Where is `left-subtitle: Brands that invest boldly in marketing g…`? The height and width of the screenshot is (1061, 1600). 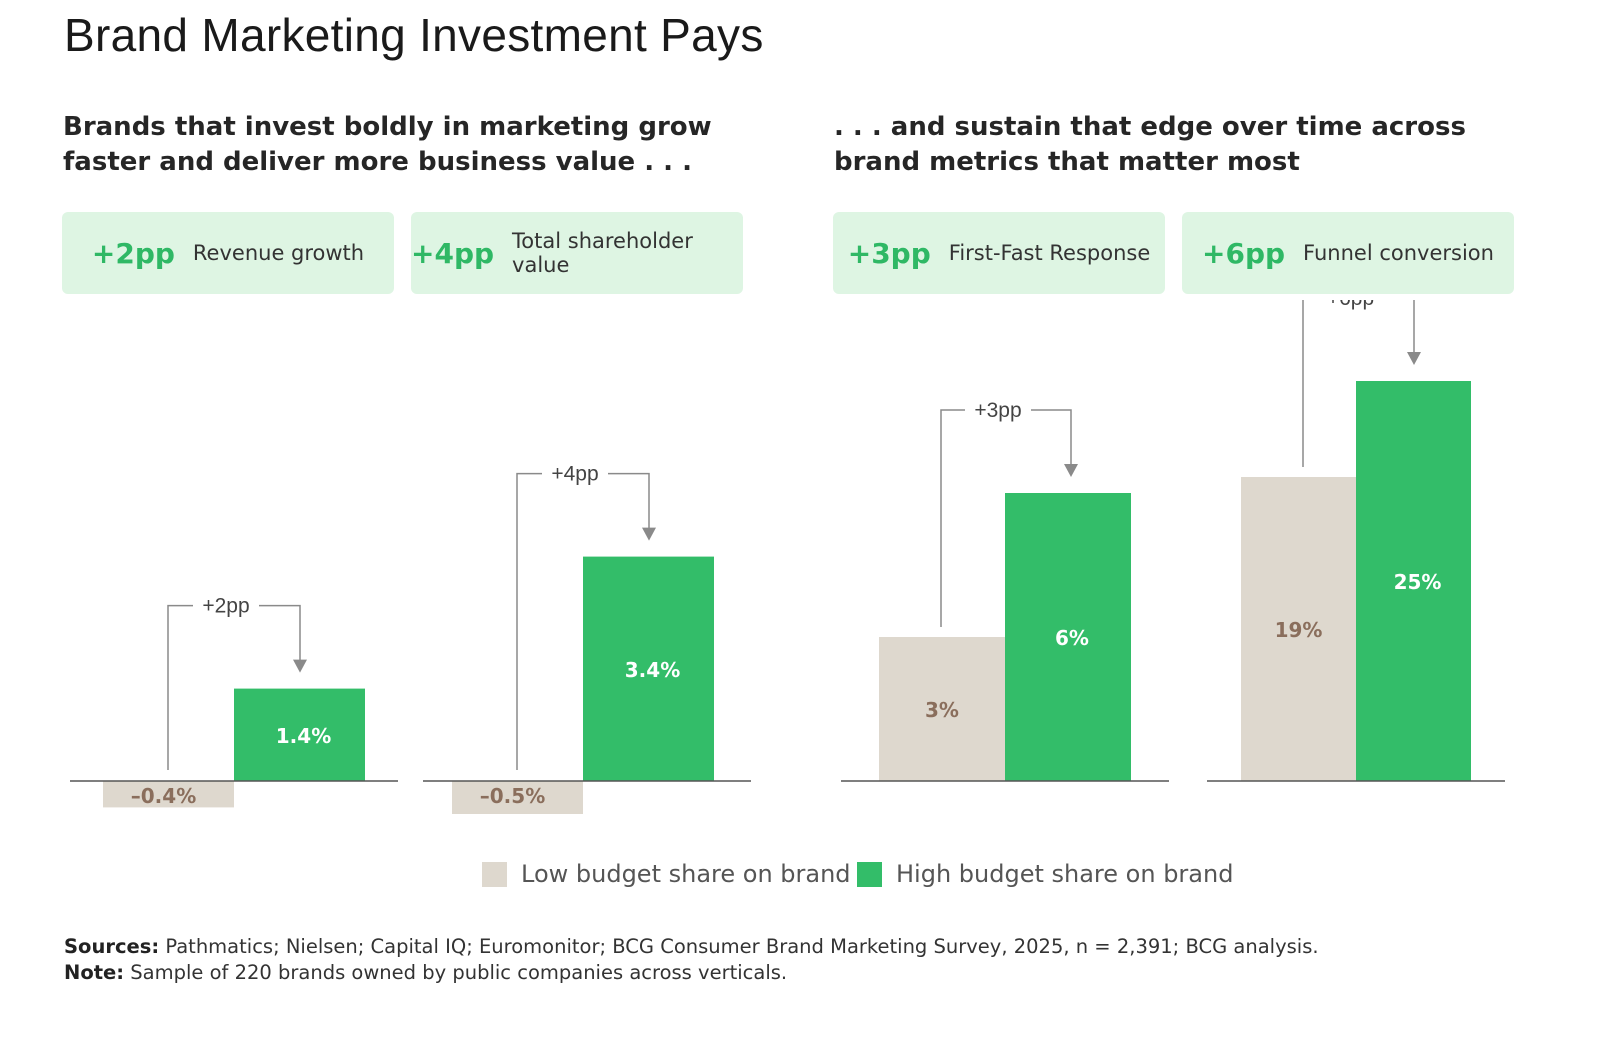 left-subtitle: Brands that invest boldly in marketing g… is located at coordinates (387, 144).